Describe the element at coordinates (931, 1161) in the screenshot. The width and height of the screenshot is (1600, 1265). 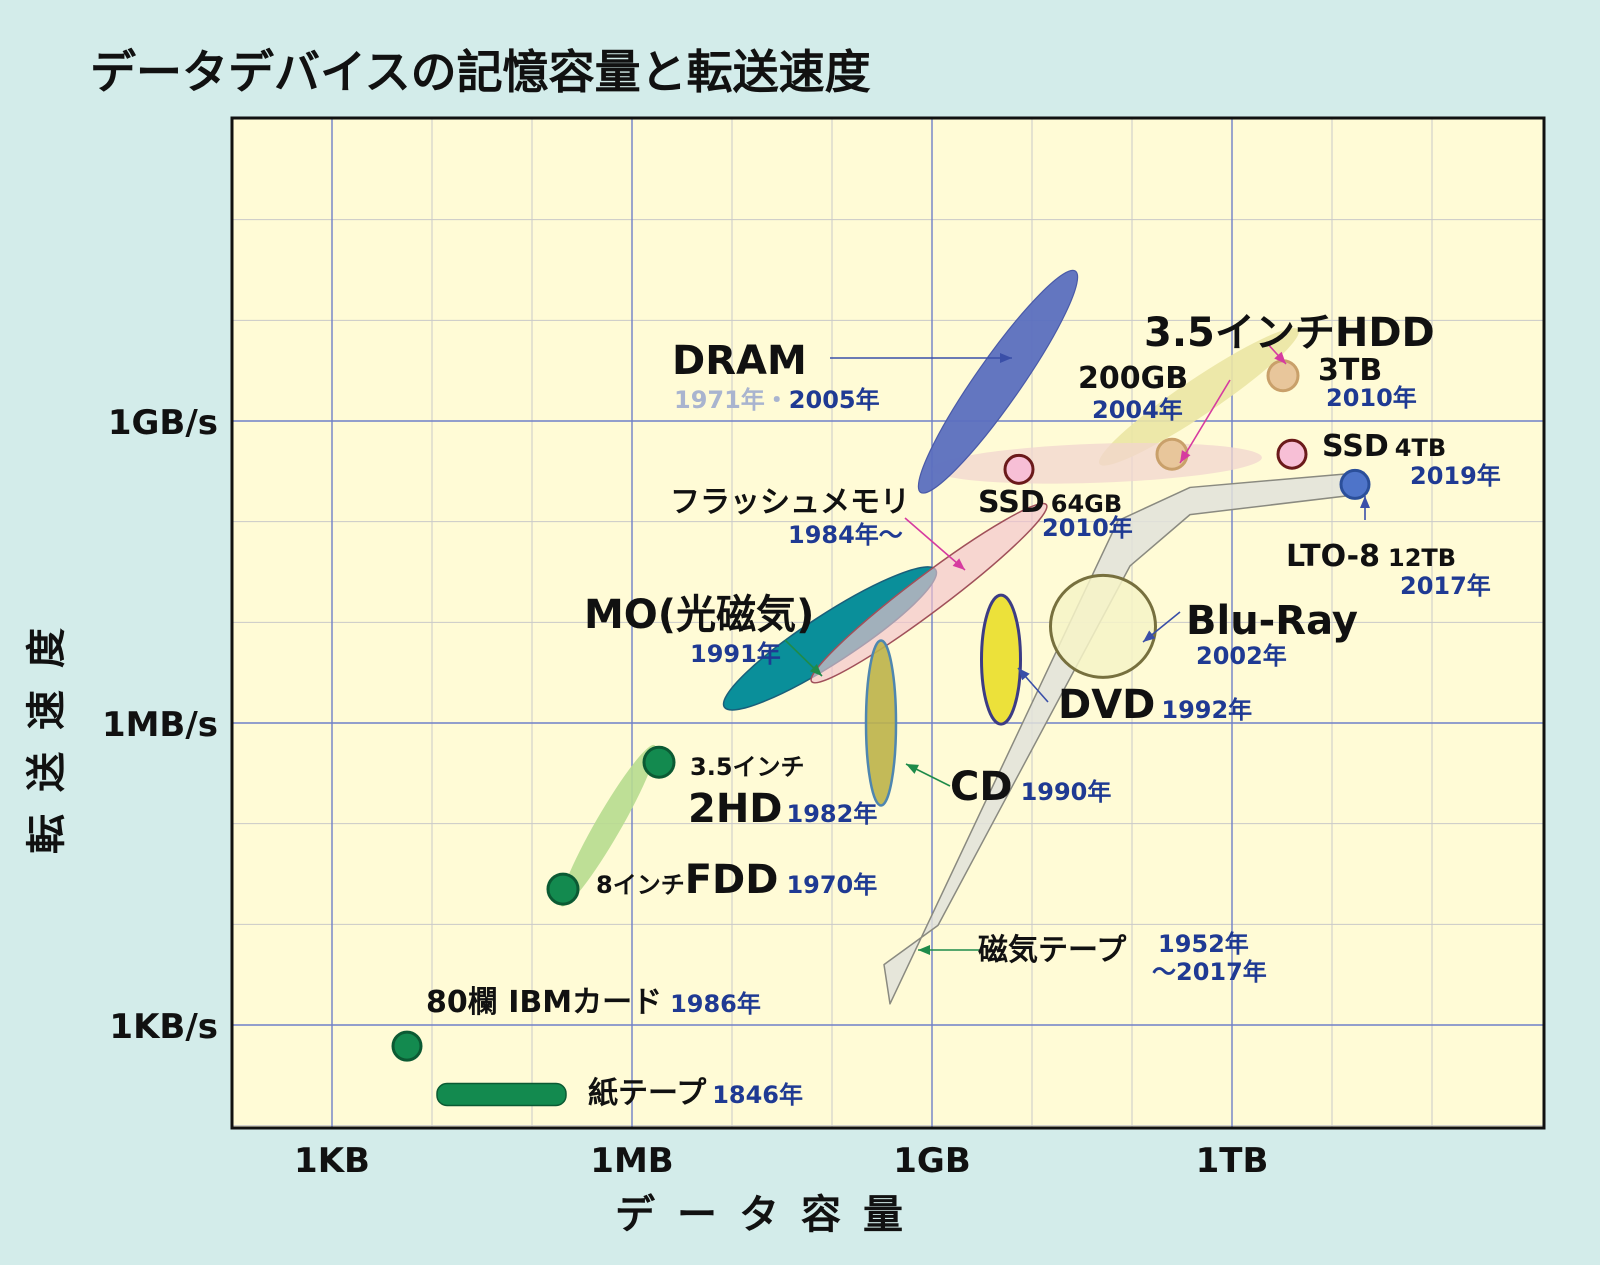
I see `x-tick-label: 1GB` at that location.